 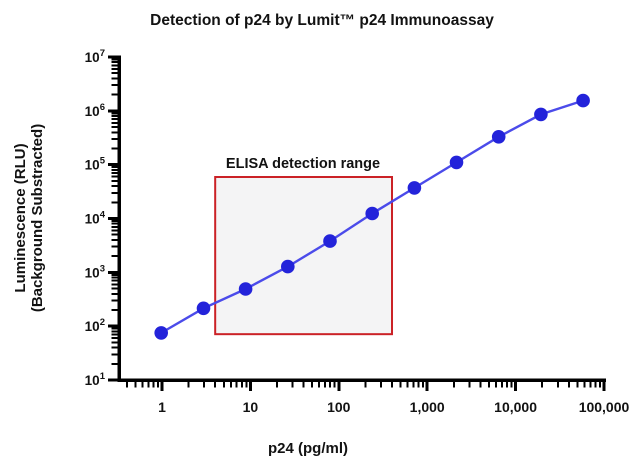 What do you see at coordinates (95, 164) in the screenshot?
I see `y-tick-label: 10⁵` at bounding box center [95, 164].